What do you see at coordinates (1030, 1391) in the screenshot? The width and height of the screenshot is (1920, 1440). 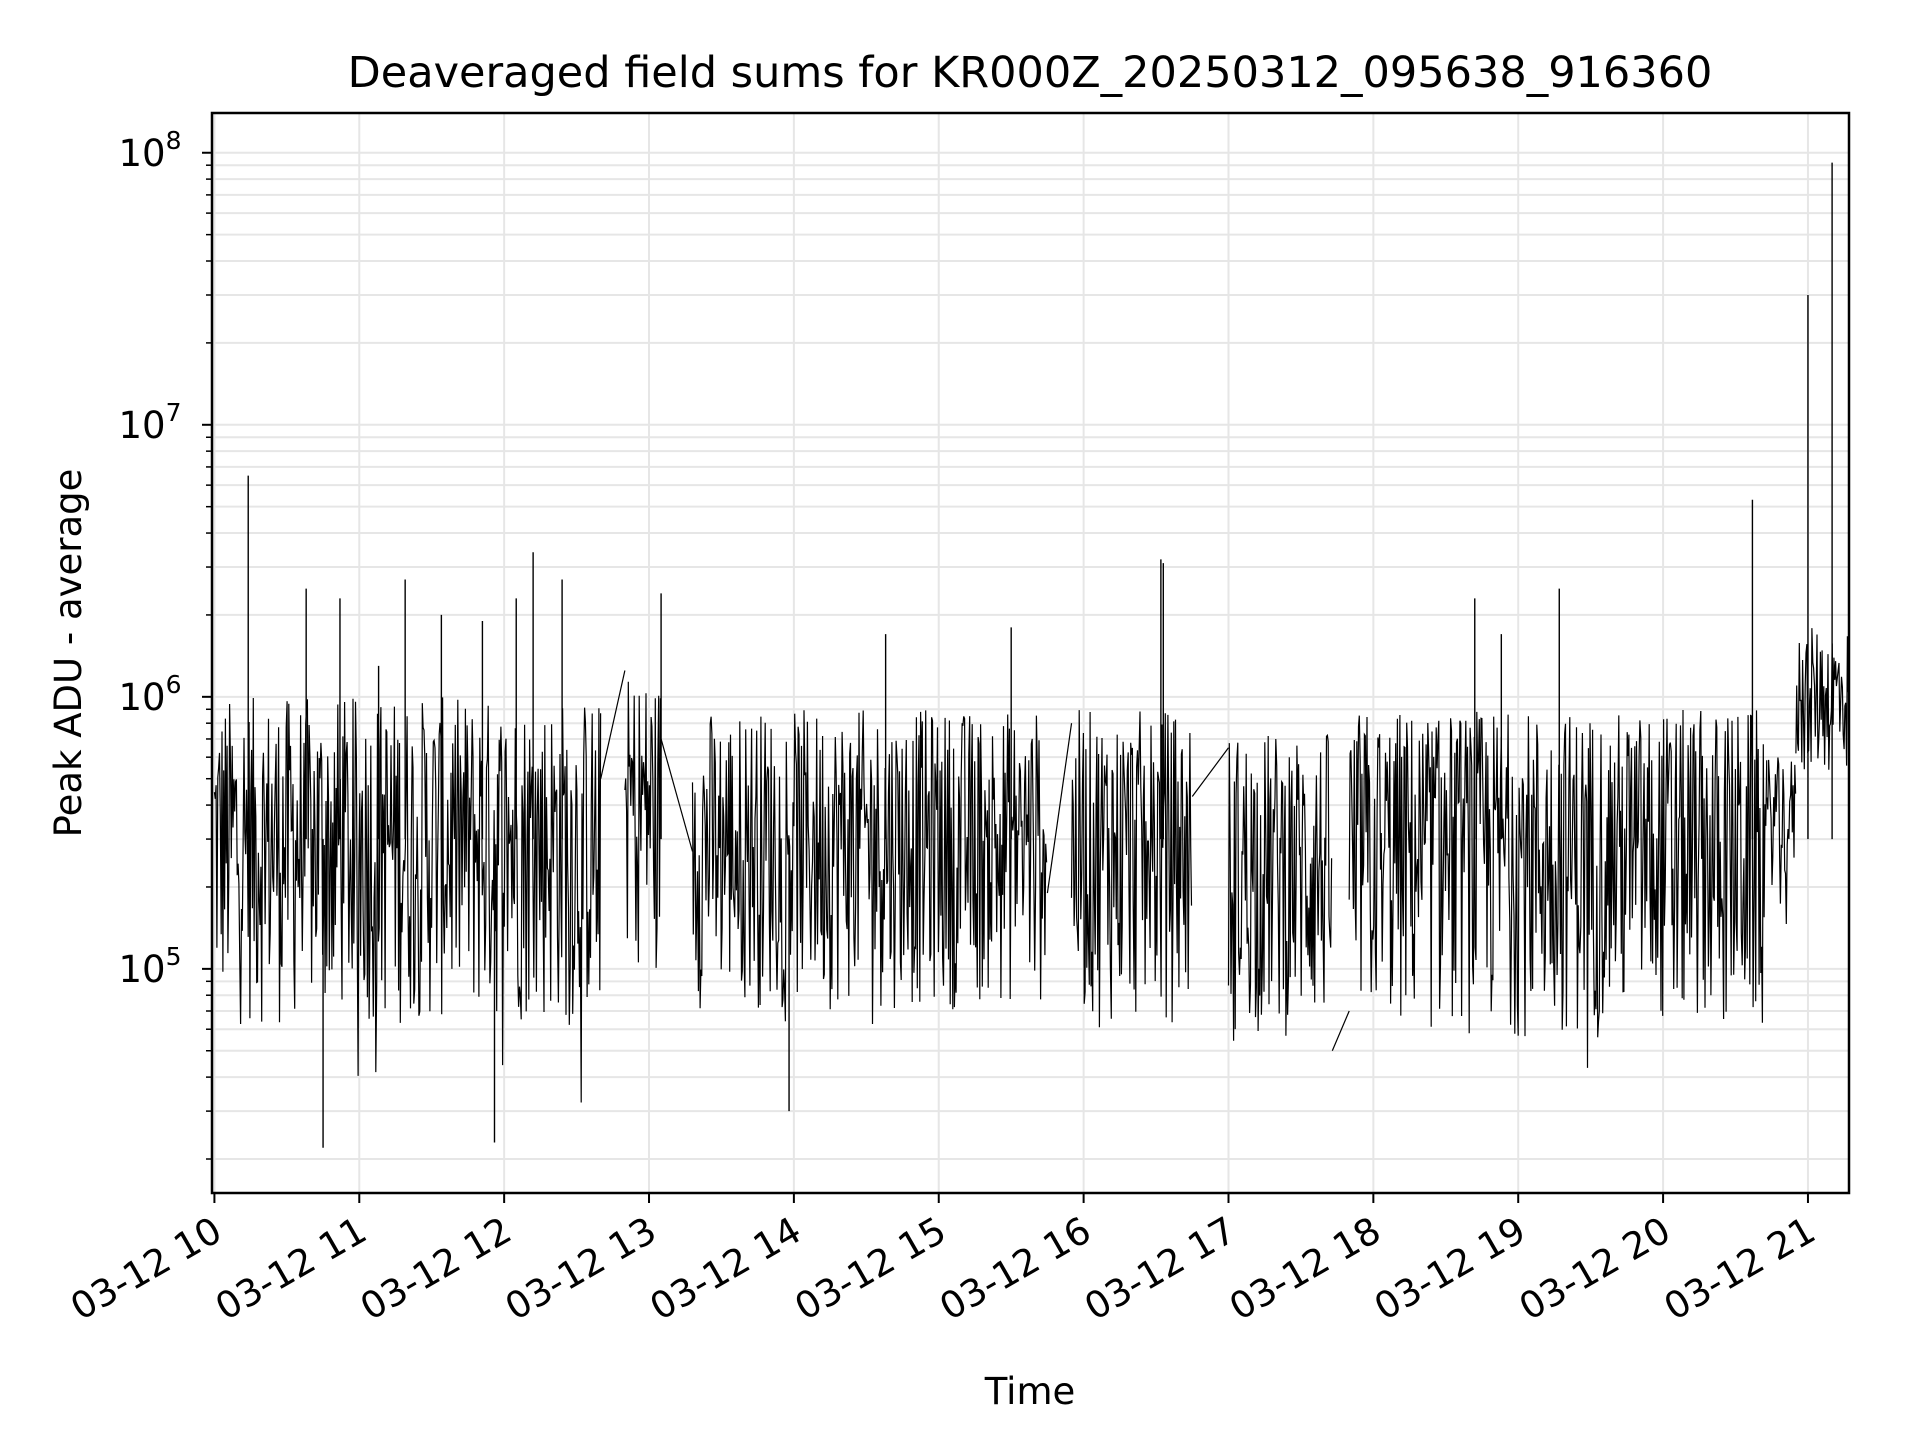 I see `x-axis-label: Time` at bounding box center [1030, 1391].